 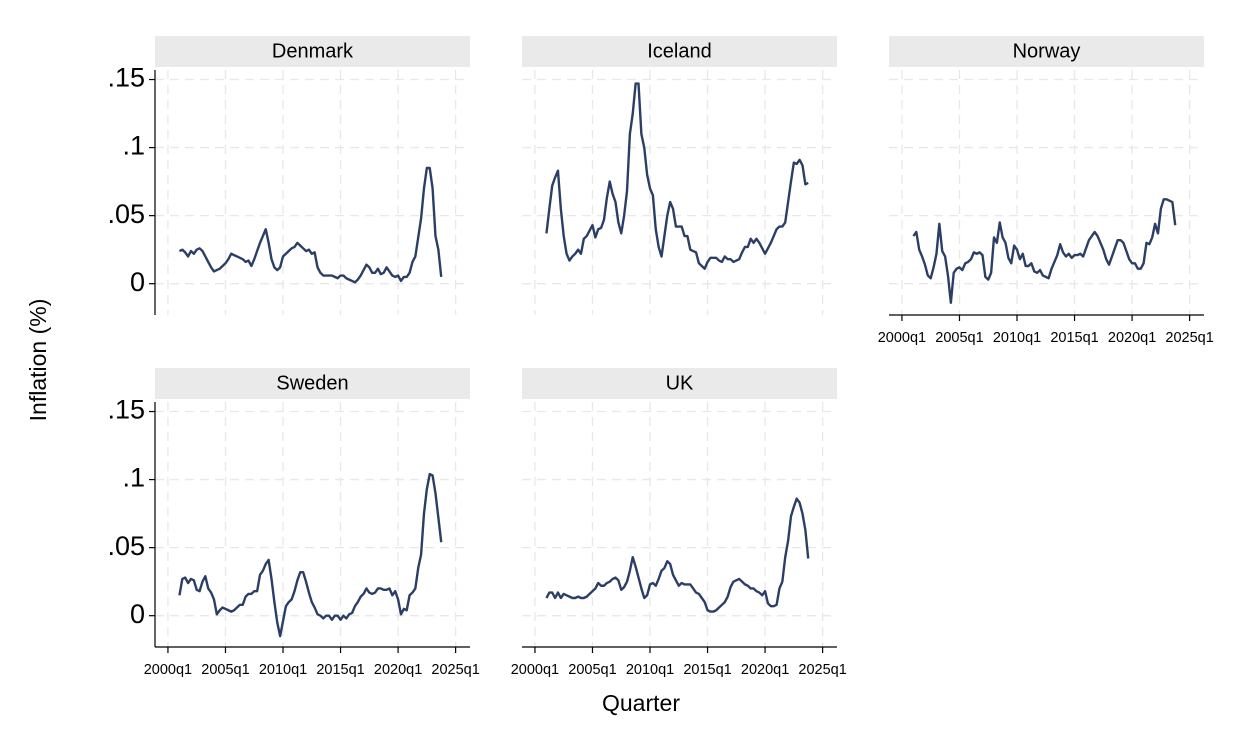 I want to click on panel-title: Denmark, so click(x=313, y=51).